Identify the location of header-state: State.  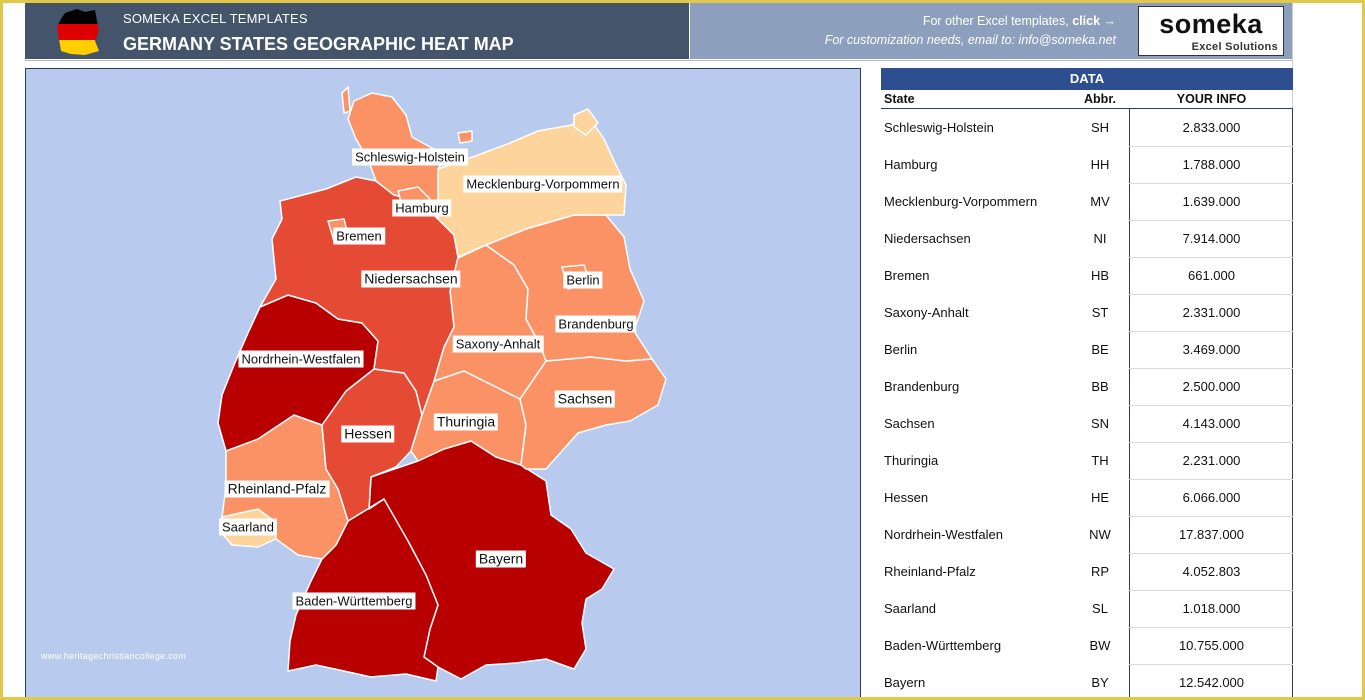
(899, 99).